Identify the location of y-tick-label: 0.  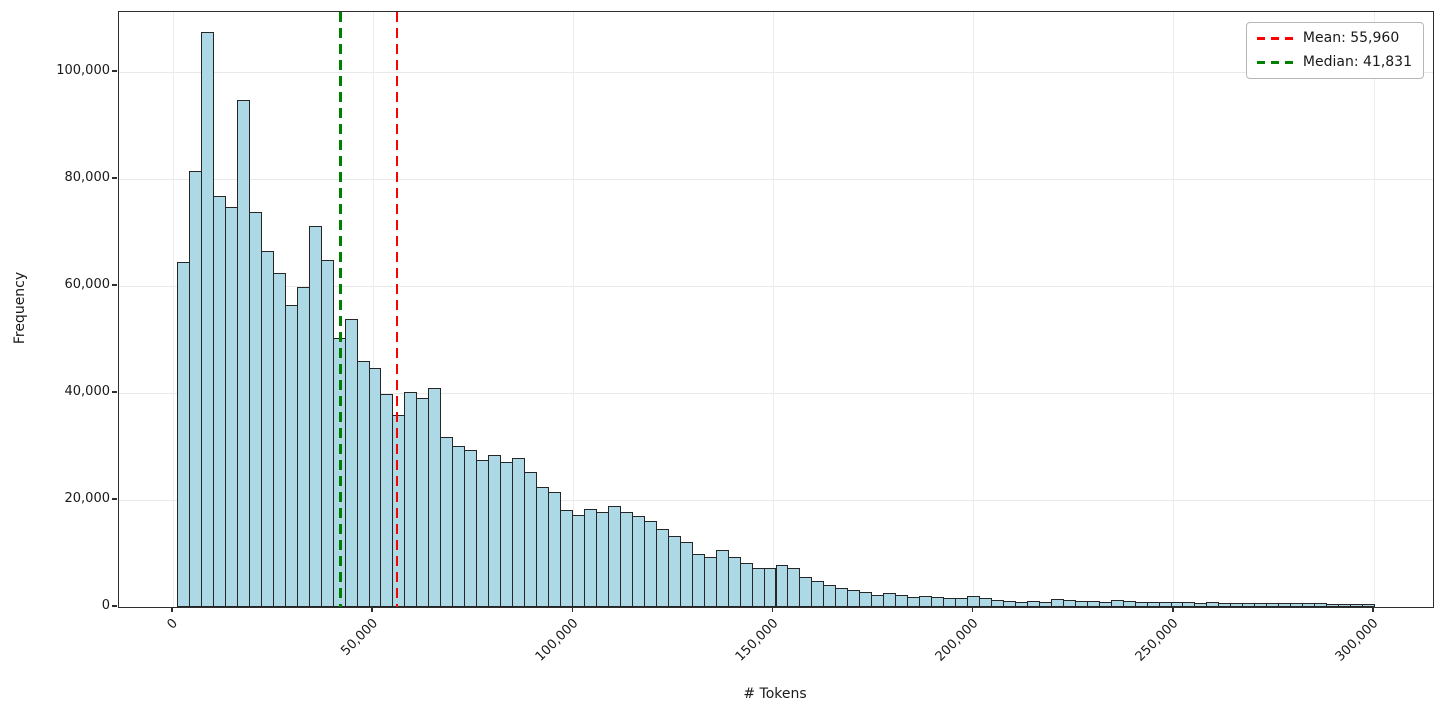
(105, 605).